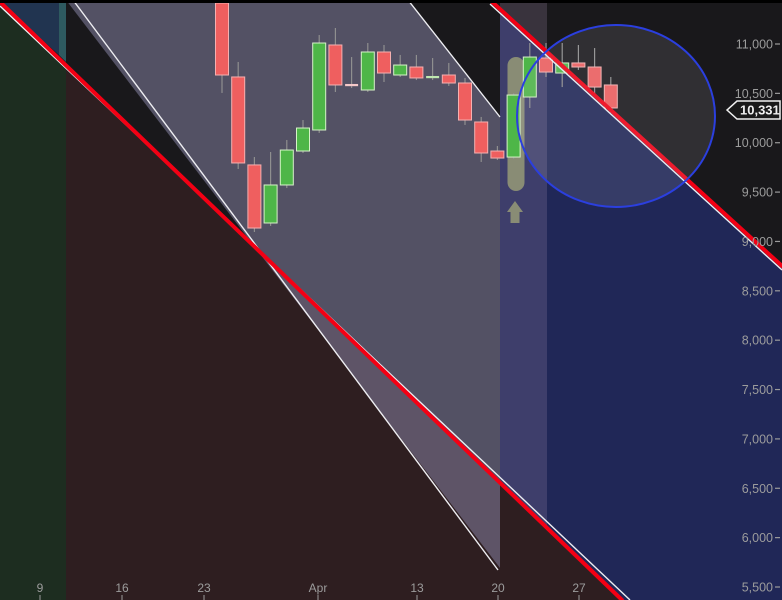 This screenshot has width=782, height=600. I want to click on y-axis-label: 7,000, so click(757, 439).